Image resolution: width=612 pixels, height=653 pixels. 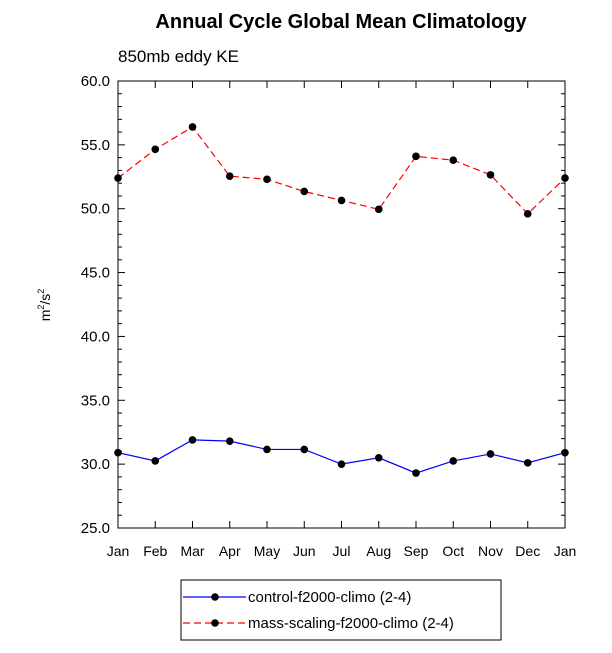 I want to click on chart-title: Annual Cycle Global Mean Climatology, so click(x=341, y=22).